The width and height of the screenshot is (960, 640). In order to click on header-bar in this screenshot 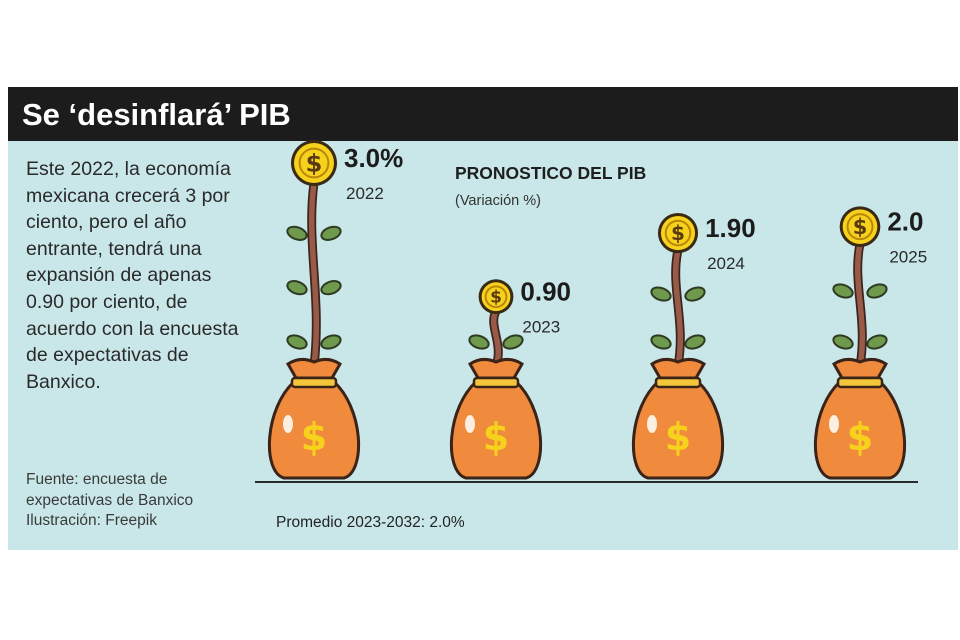, I will do `click(483, 114)`.